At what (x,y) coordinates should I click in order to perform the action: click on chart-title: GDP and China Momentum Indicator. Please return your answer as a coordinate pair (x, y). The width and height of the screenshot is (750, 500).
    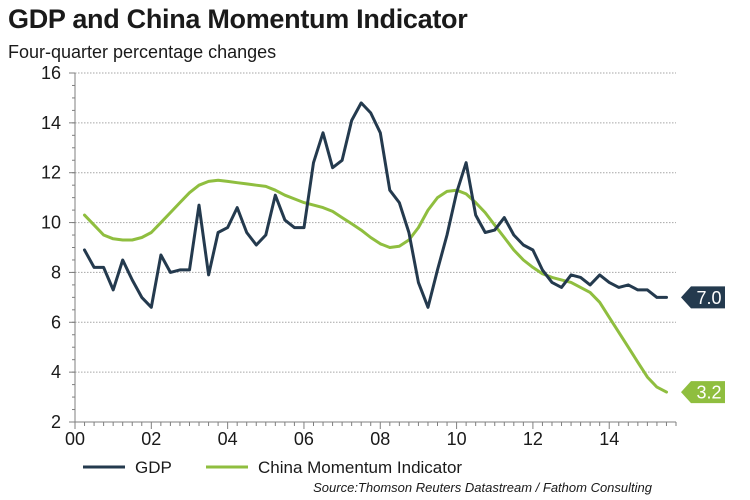
    Looking at the image, I should click on (238, 19).